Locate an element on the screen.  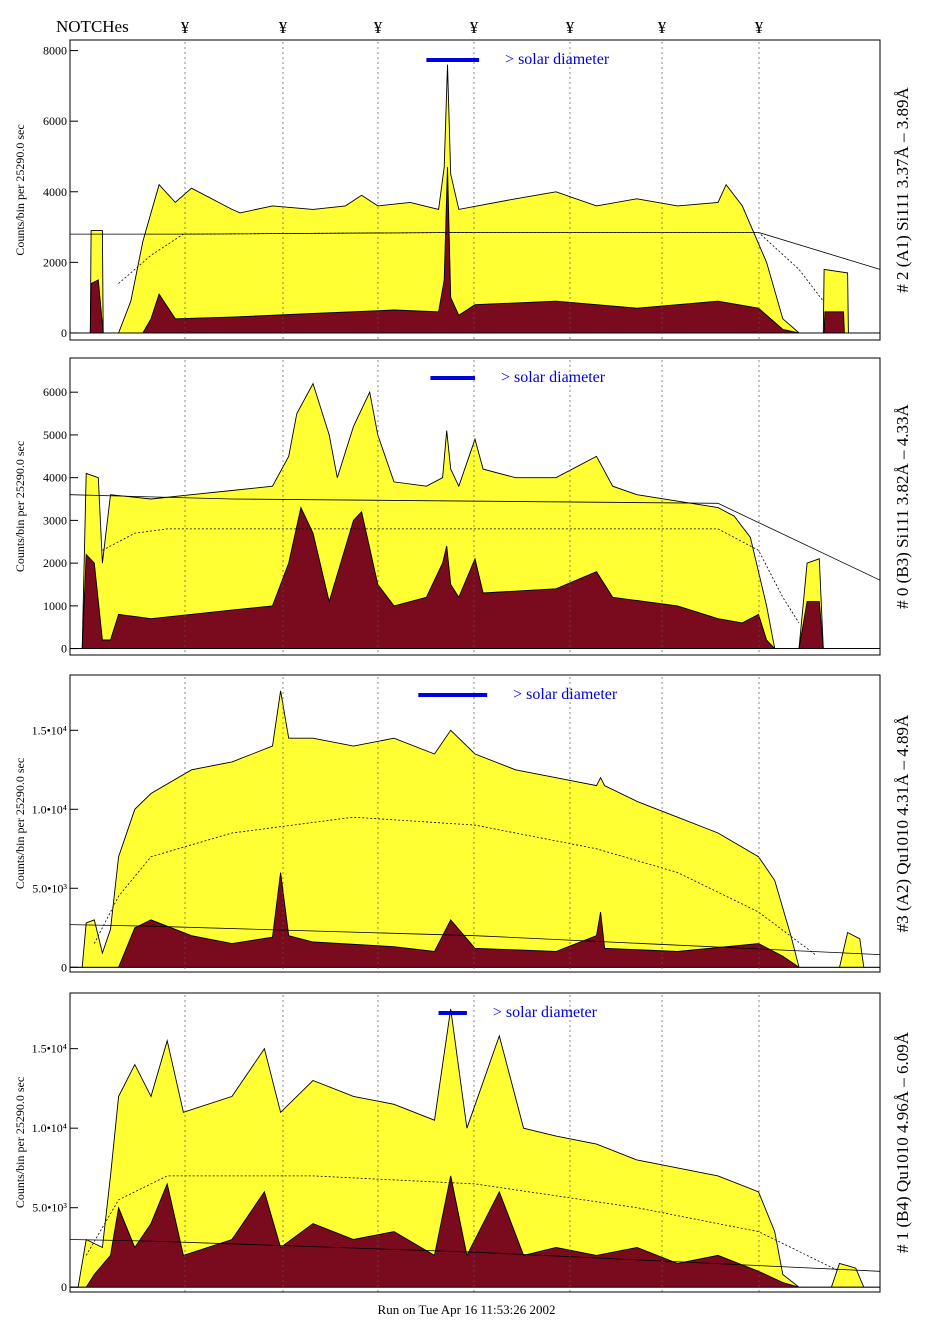
panel-side-label: #3 (A2) Qu1010 4.31Å – 4.89Å is located at coordinates (902, 823).